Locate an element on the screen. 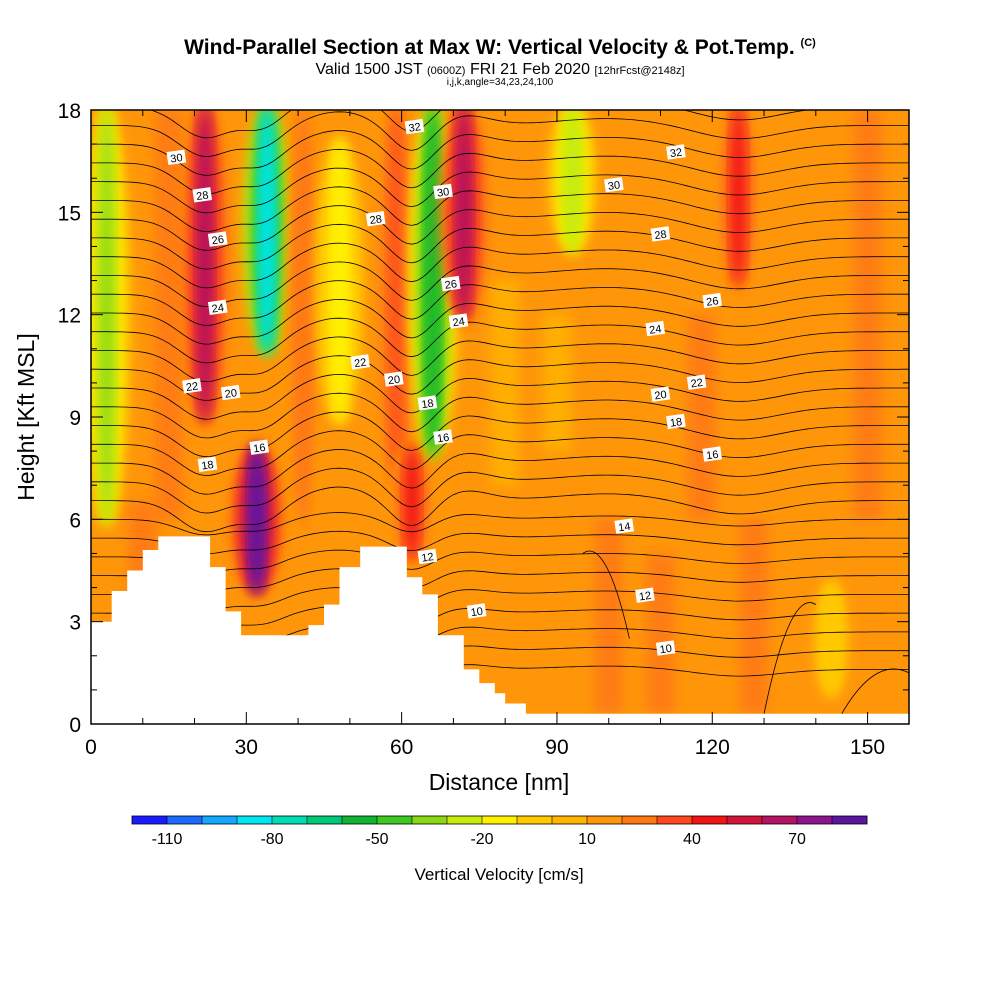 The image size is (1000, 1000). colorbar-label: 70 is located at coordinates (797, 839).